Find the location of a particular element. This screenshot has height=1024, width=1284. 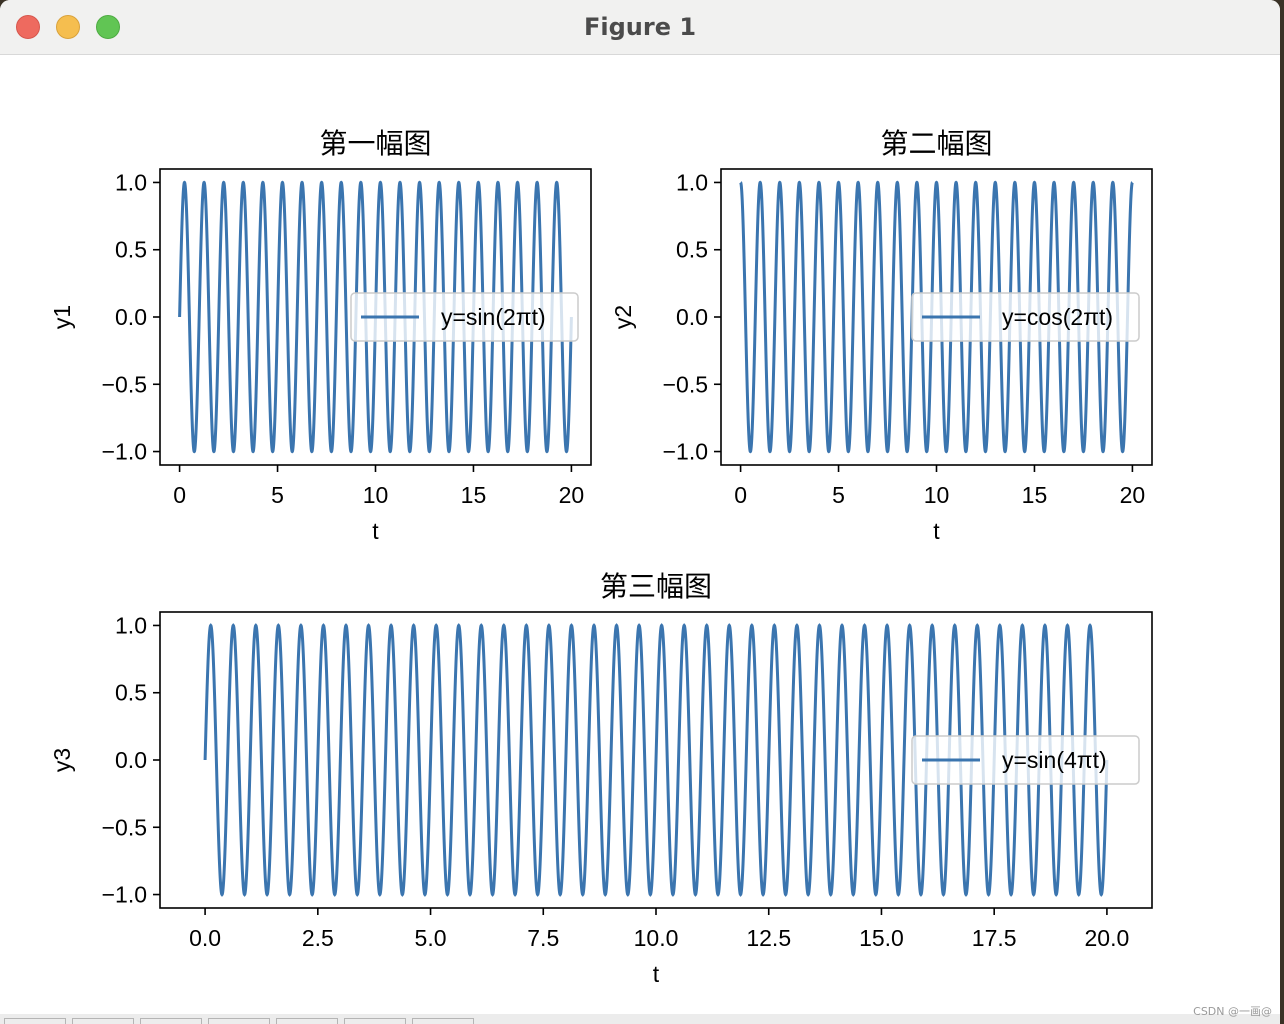

x-tick-label: 12.5 is located at coordinates (768, 938).